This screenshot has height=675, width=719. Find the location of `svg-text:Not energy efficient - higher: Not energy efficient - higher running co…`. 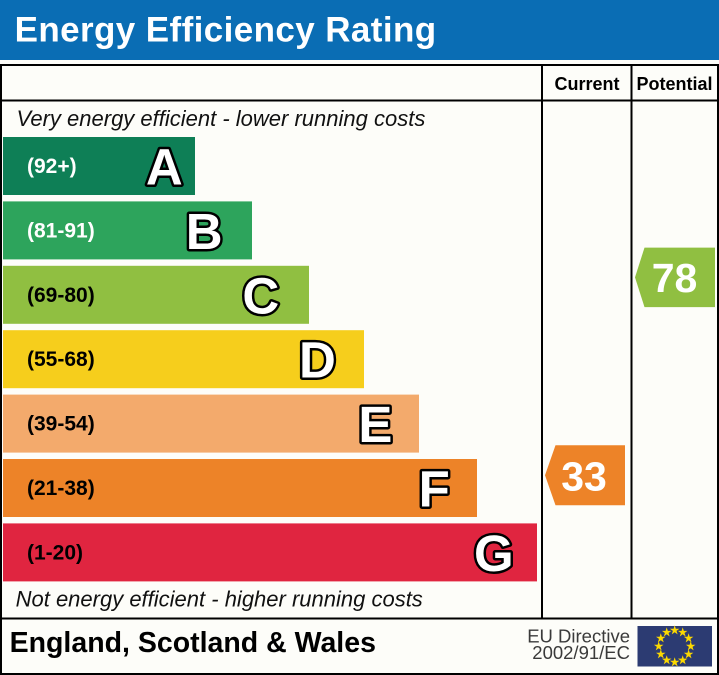

svg-text:Not energy efficient - higher: Not energy efficient - higher running co… is located at coordinates (219, 599).